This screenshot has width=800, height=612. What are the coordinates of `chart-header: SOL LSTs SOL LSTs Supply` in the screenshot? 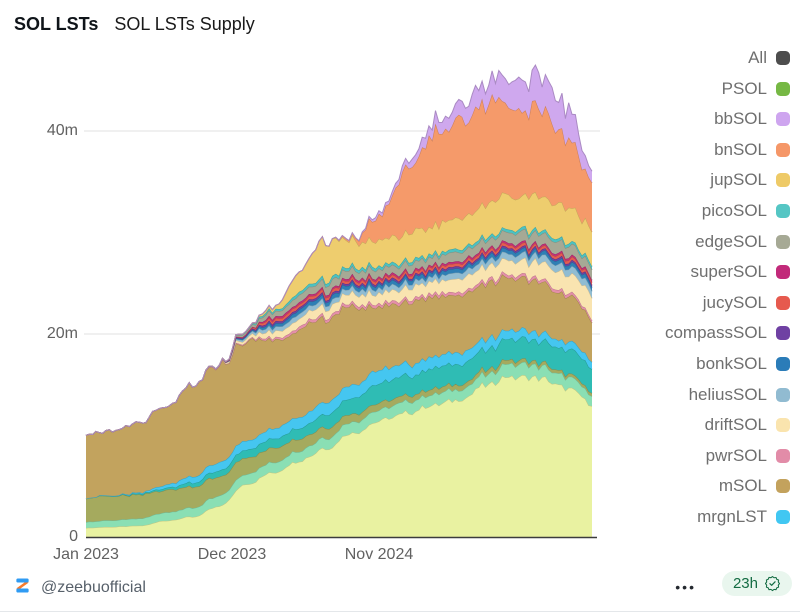 It's located at (134, 24).